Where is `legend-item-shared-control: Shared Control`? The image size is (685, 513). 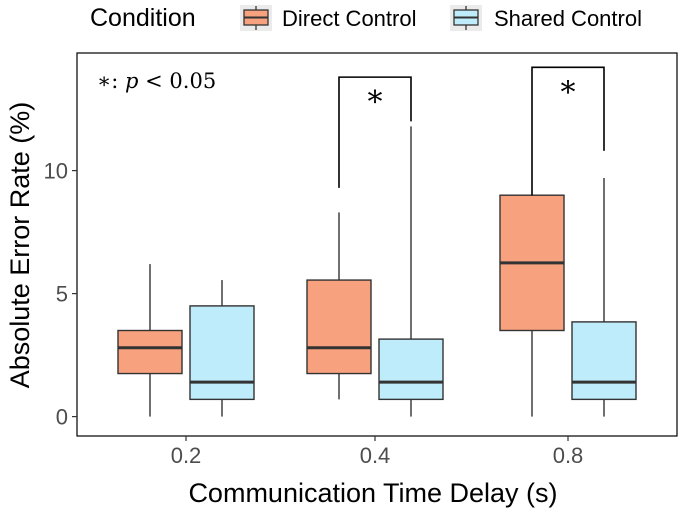 legend-item-shared-control: Shared Control is located at coordinates (546, 18).